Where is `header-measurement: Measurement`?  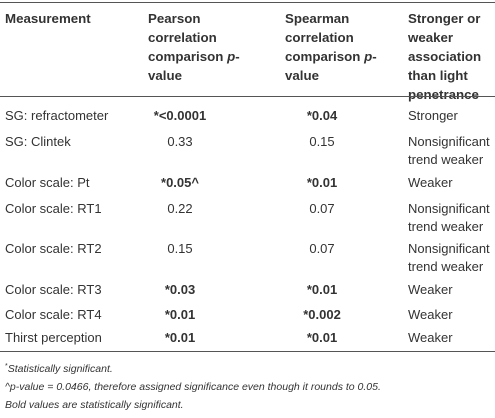
header-measurement: Measurement is located at coordinates (65, 18).